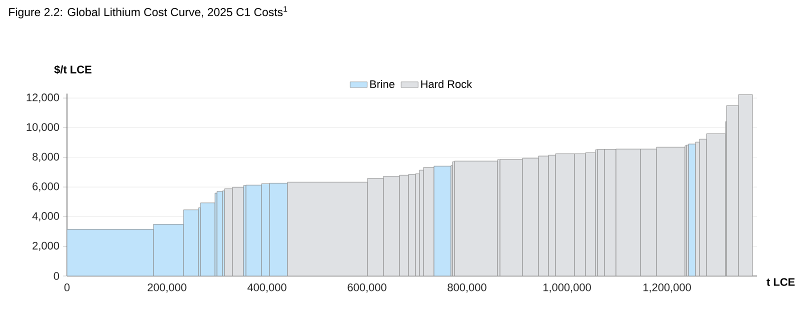 This screenshot has width=812, height=311. Describe the element at coordinates (780, 282) in the screenshot. I see `x-axis-title: t LCE` at that location.